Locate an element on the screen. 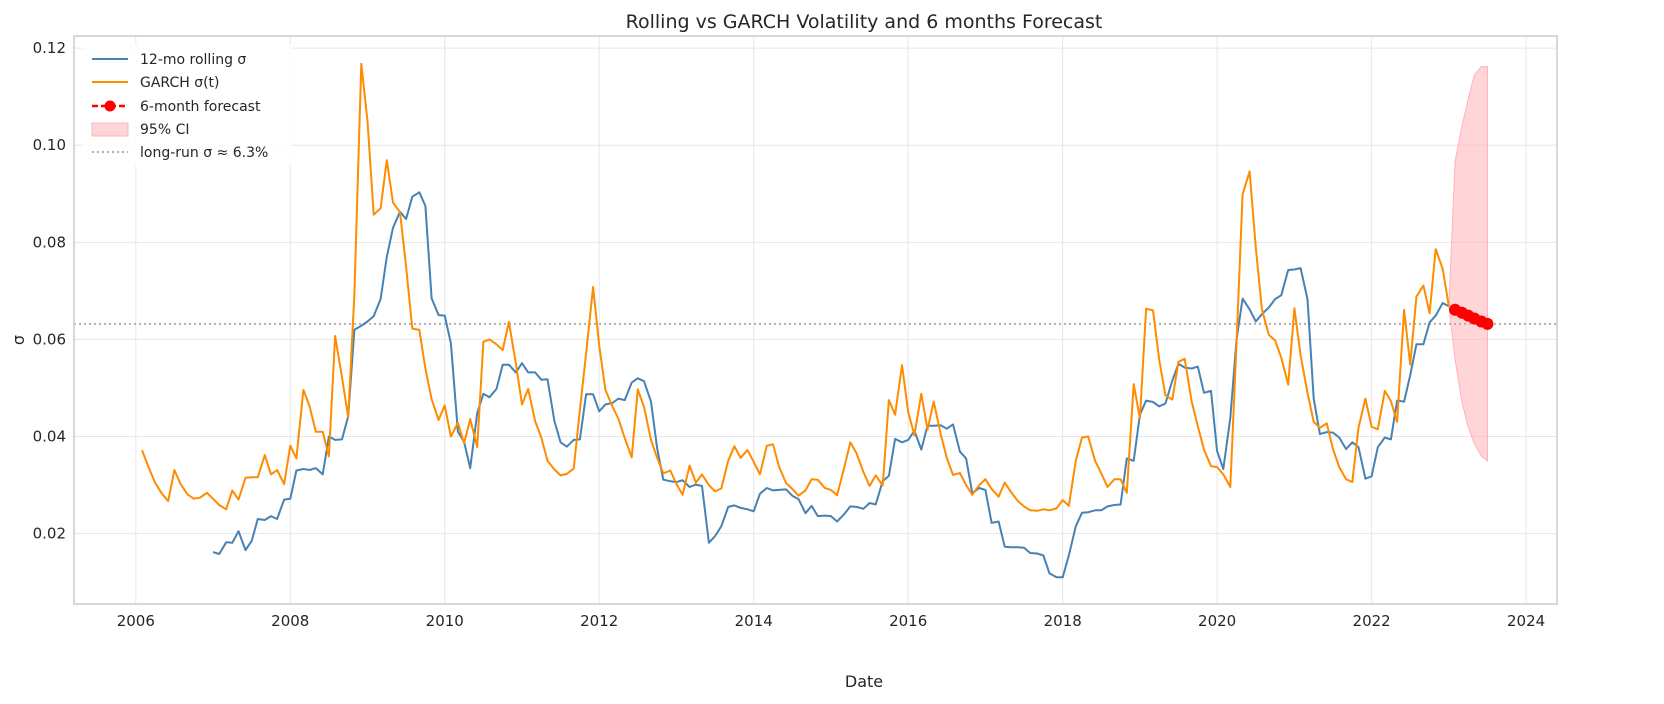 The image size is (1664, 704). y-tick-label: 0.08 is located at coordinates (49, 242).